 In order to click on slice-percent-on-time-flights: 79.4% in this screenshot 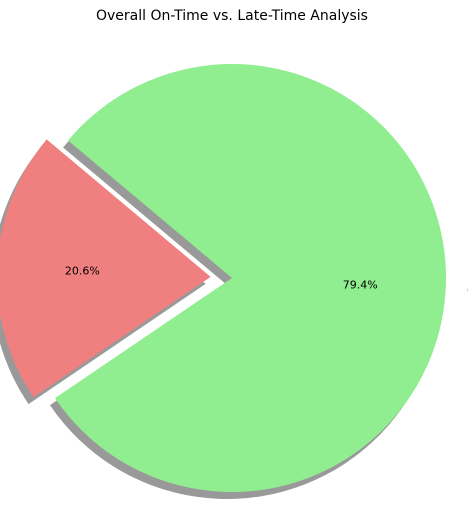, I will do `click(360, 285)`.